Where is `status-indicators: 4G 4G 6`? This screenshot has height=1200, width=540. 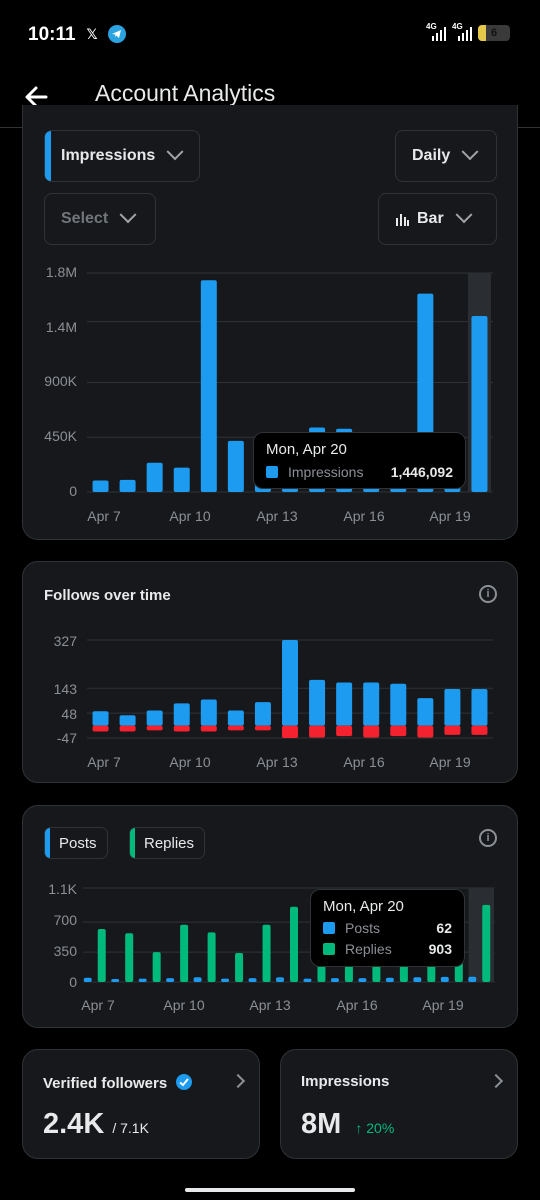
status-indicators: 4G 4G 6 is located at coordinates (468, 31).